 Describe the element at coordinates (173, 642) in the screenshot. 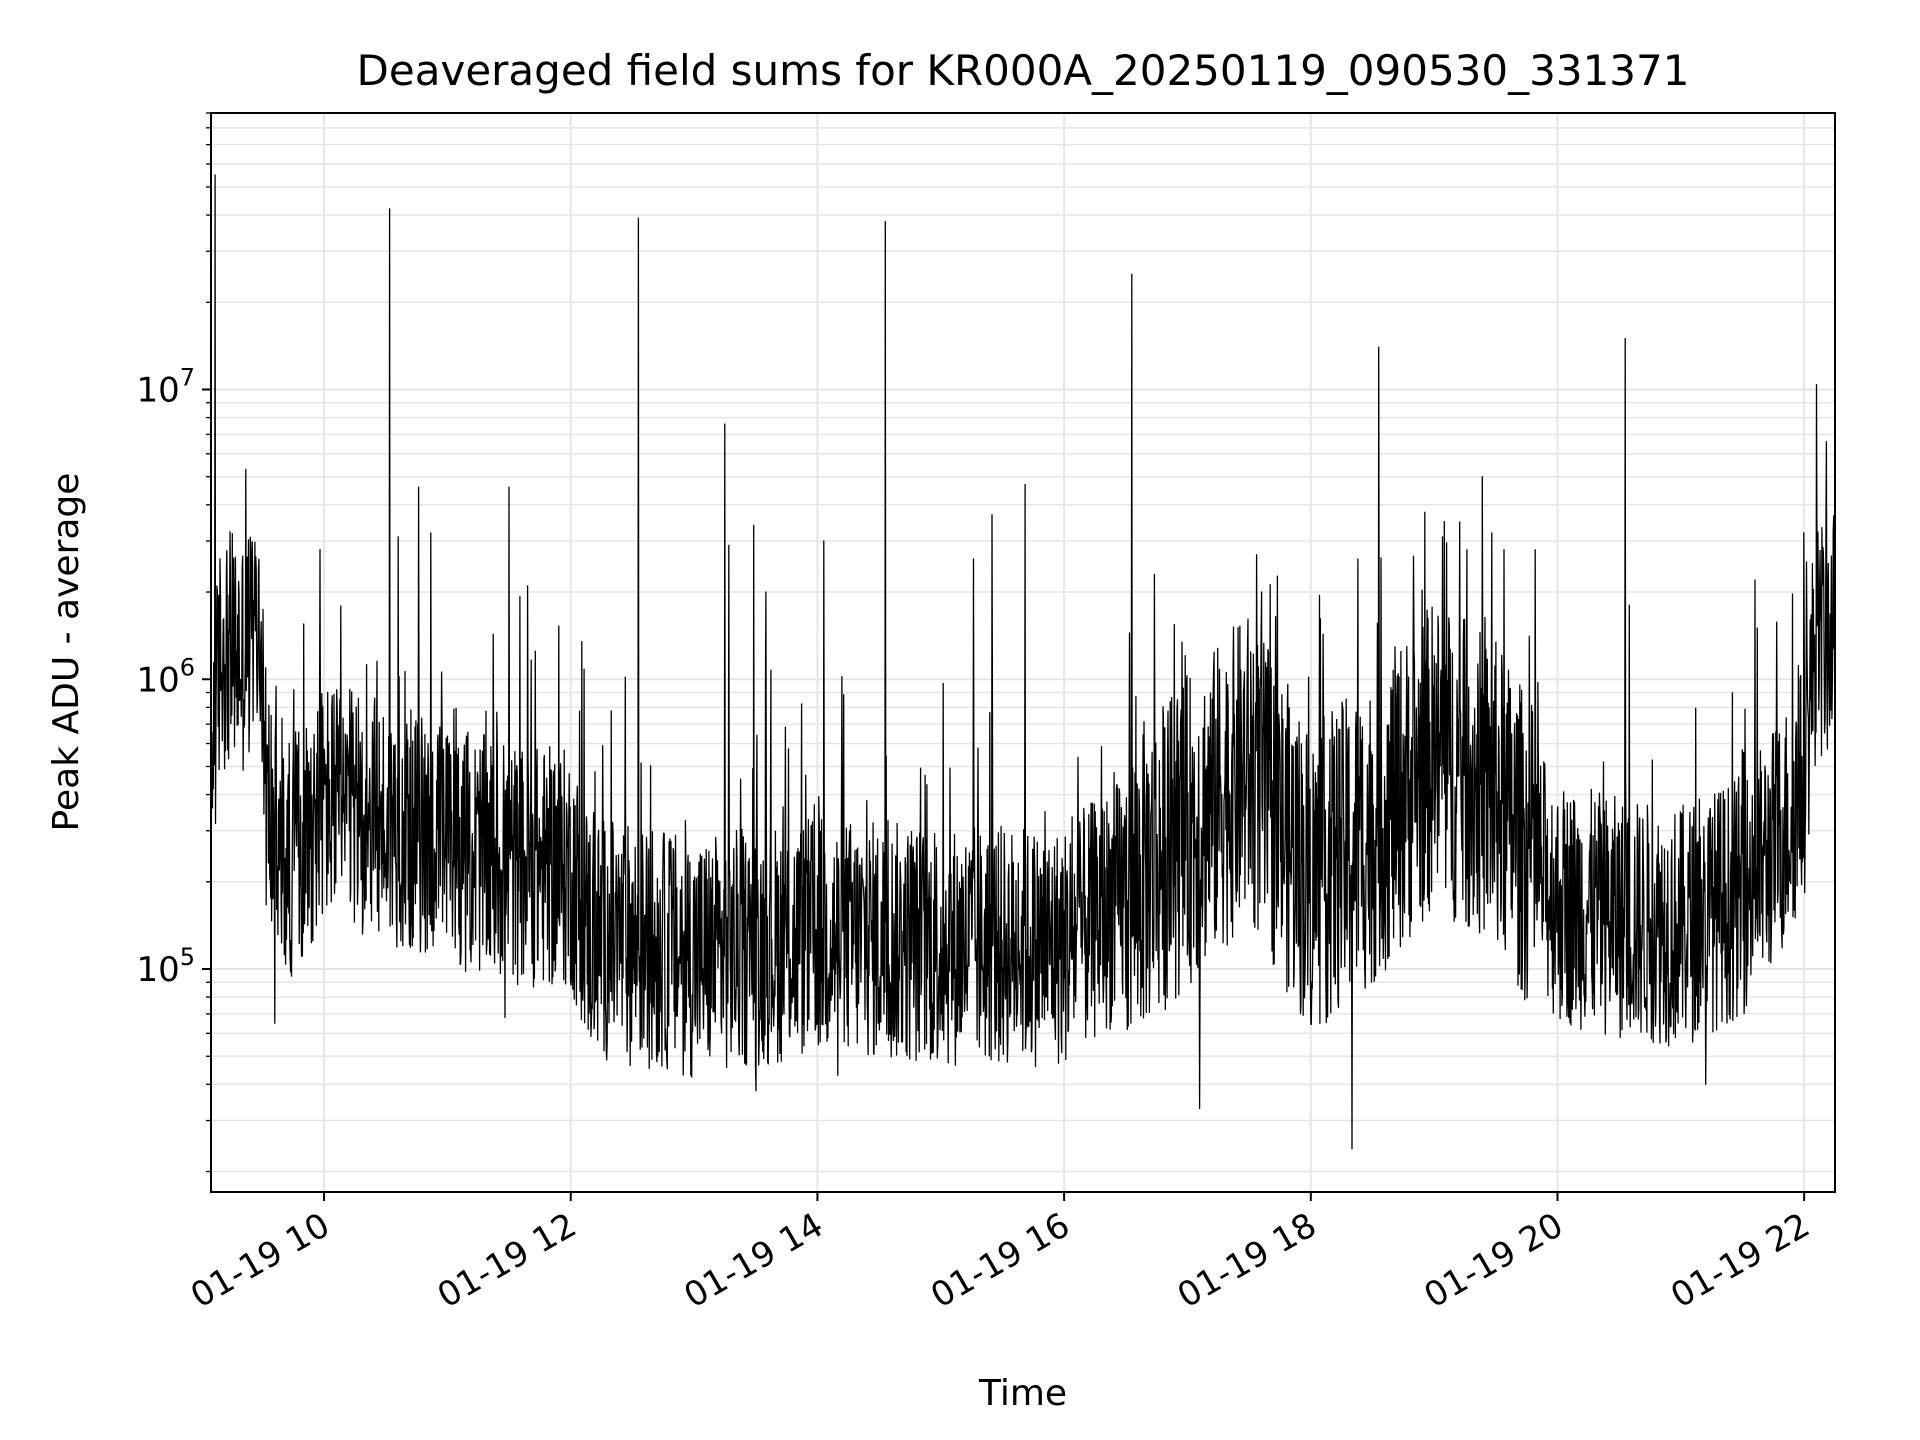

I see `y-axis: 10⁵ 10⁶ 10⁷` at that location.